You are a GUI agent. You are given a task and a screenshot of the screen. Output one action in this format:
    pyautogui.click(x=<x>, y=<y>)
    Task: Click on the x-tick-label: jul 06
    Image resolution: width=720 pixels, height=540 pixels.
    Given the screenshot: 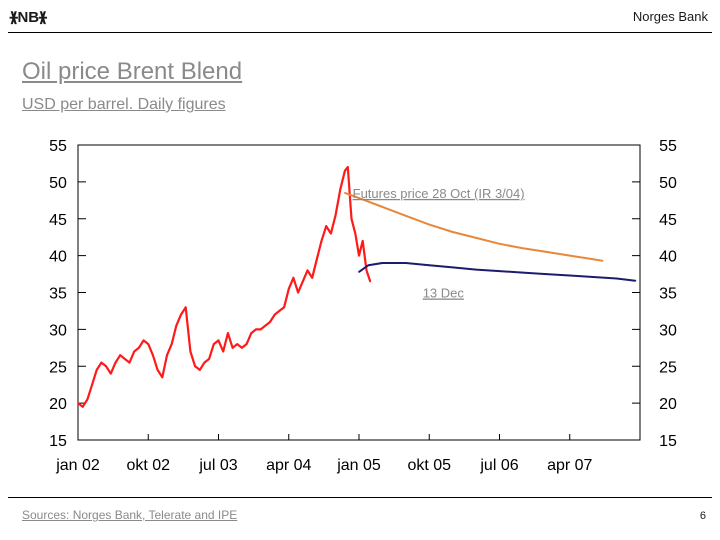 What is the action you would take?
    pyautogui.click(x=498, y=465)
    